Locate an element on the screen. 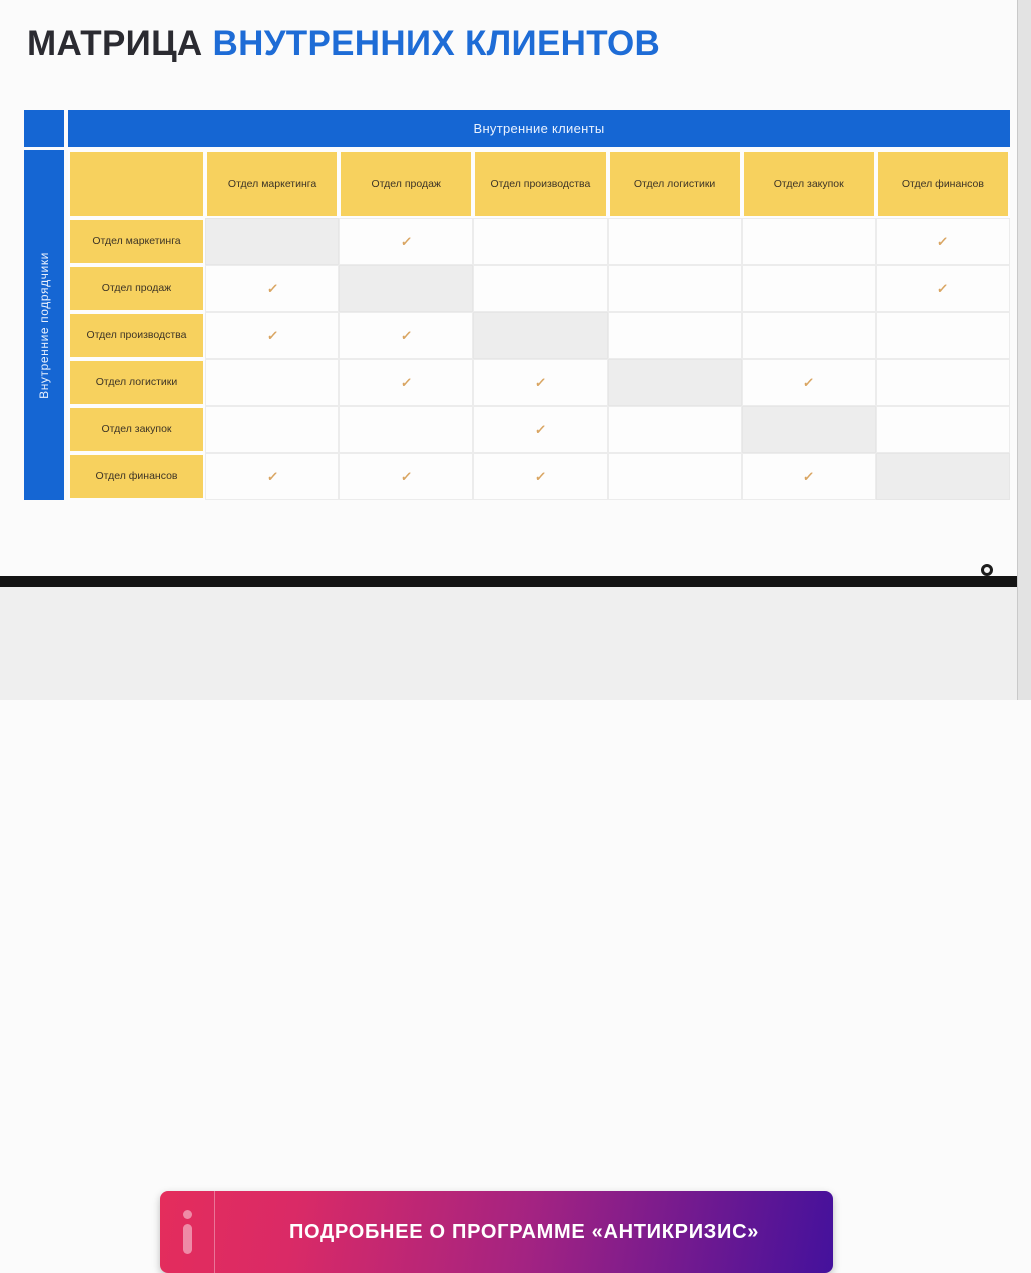 The width and height of the screenshot is (1031, 1273). page-title-accent: ВНУТРЕННИХ КЛИЕНТОВ is located at coordinates (436, 43).